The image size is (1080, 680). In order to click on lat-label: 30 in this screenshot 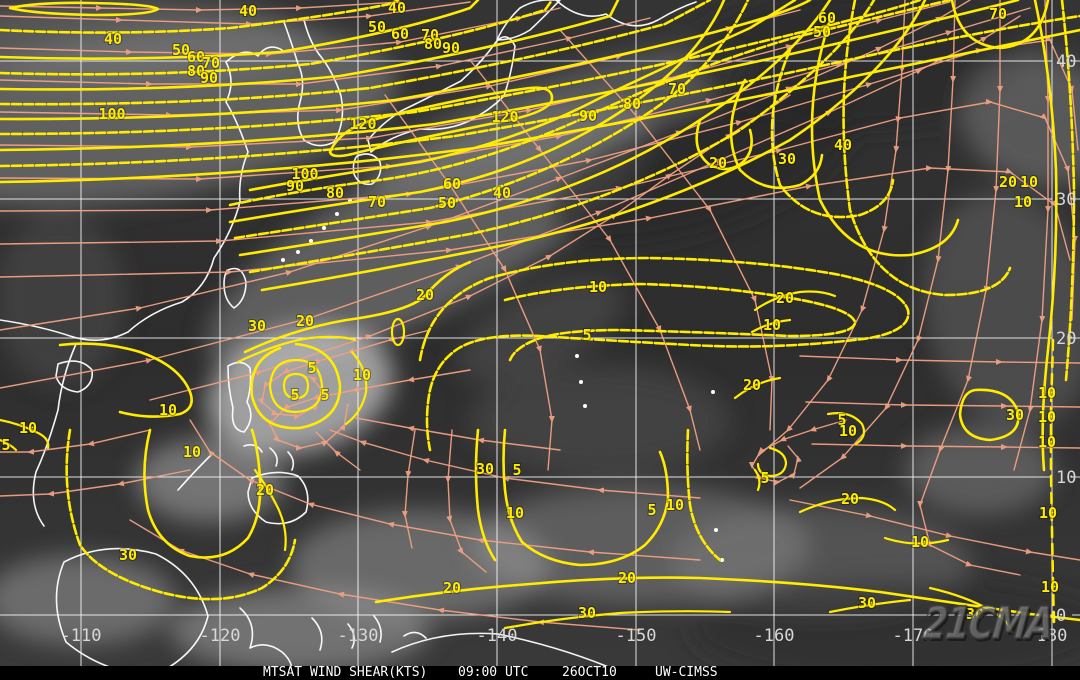, I will do `click(1066, 200)`.